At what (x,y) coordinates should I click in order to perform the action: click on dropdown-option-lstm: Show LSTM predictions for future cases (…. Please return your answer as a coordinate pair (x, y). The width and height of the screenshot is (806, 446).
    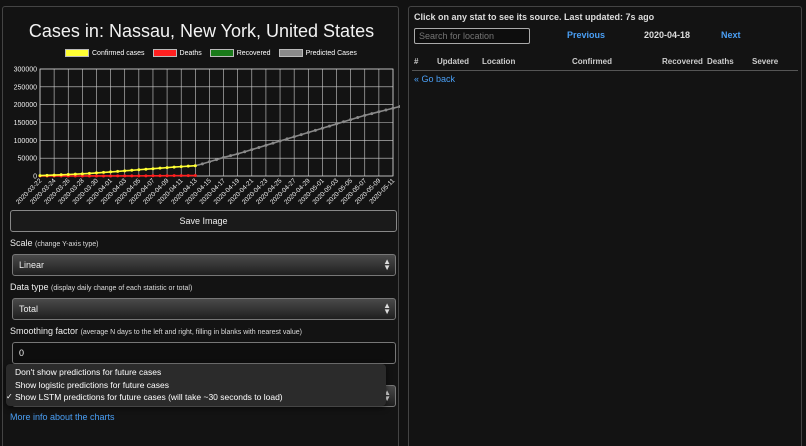
    Looking at the image, I should click on (196, 397).